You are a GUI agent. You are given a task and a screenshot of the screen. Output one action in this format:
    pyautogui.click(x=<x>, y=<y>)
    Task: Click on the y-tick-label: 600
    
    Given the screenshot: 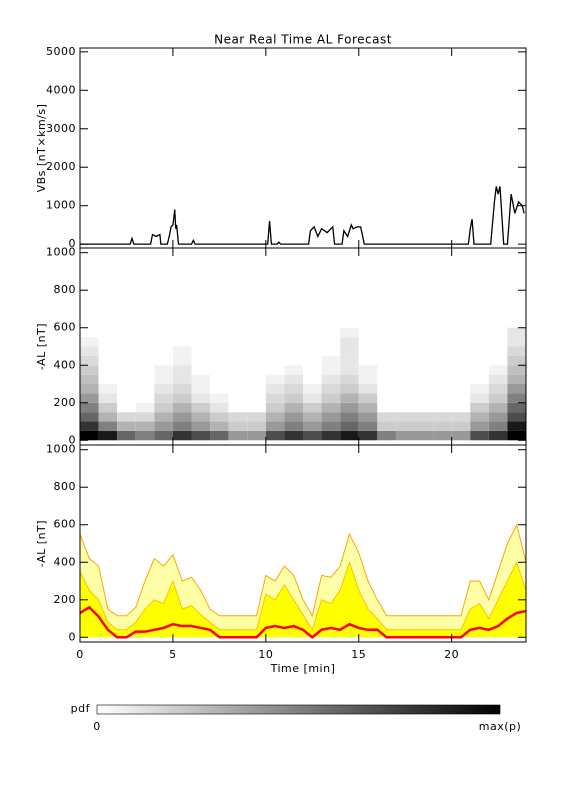 What is the action you would take?
    pyautogui.click(x=65, y=524)
    